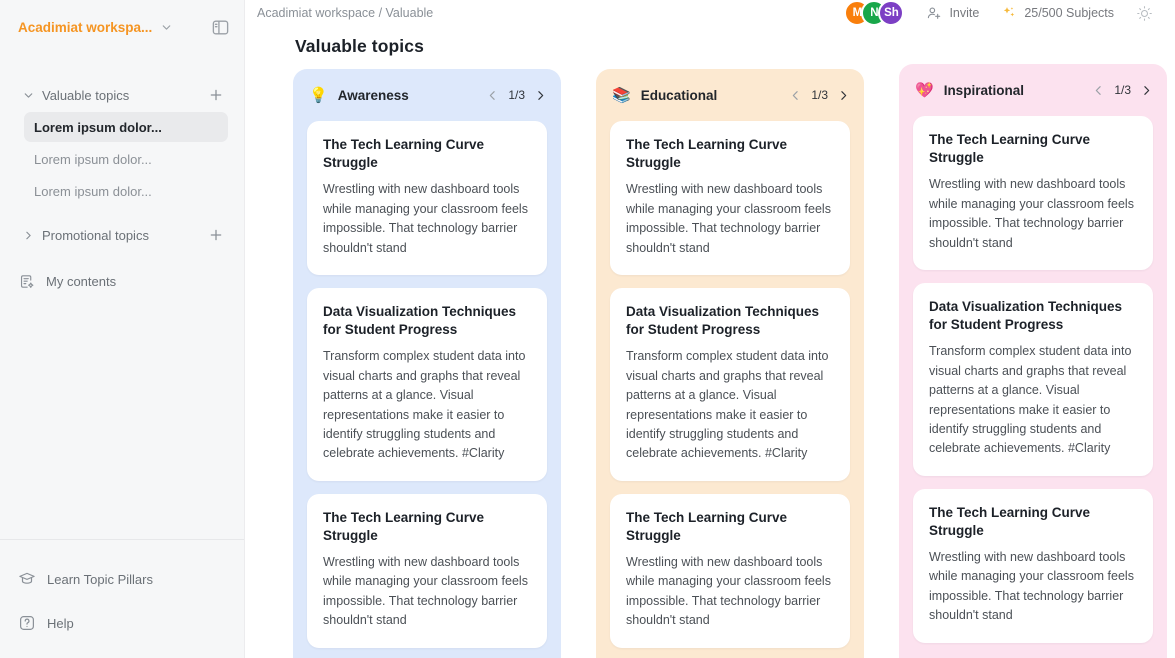  What do you see at coordinates (1009, 13) in the screenshot?
I see `sparkles-icon` at bounding box center [1009, 13].